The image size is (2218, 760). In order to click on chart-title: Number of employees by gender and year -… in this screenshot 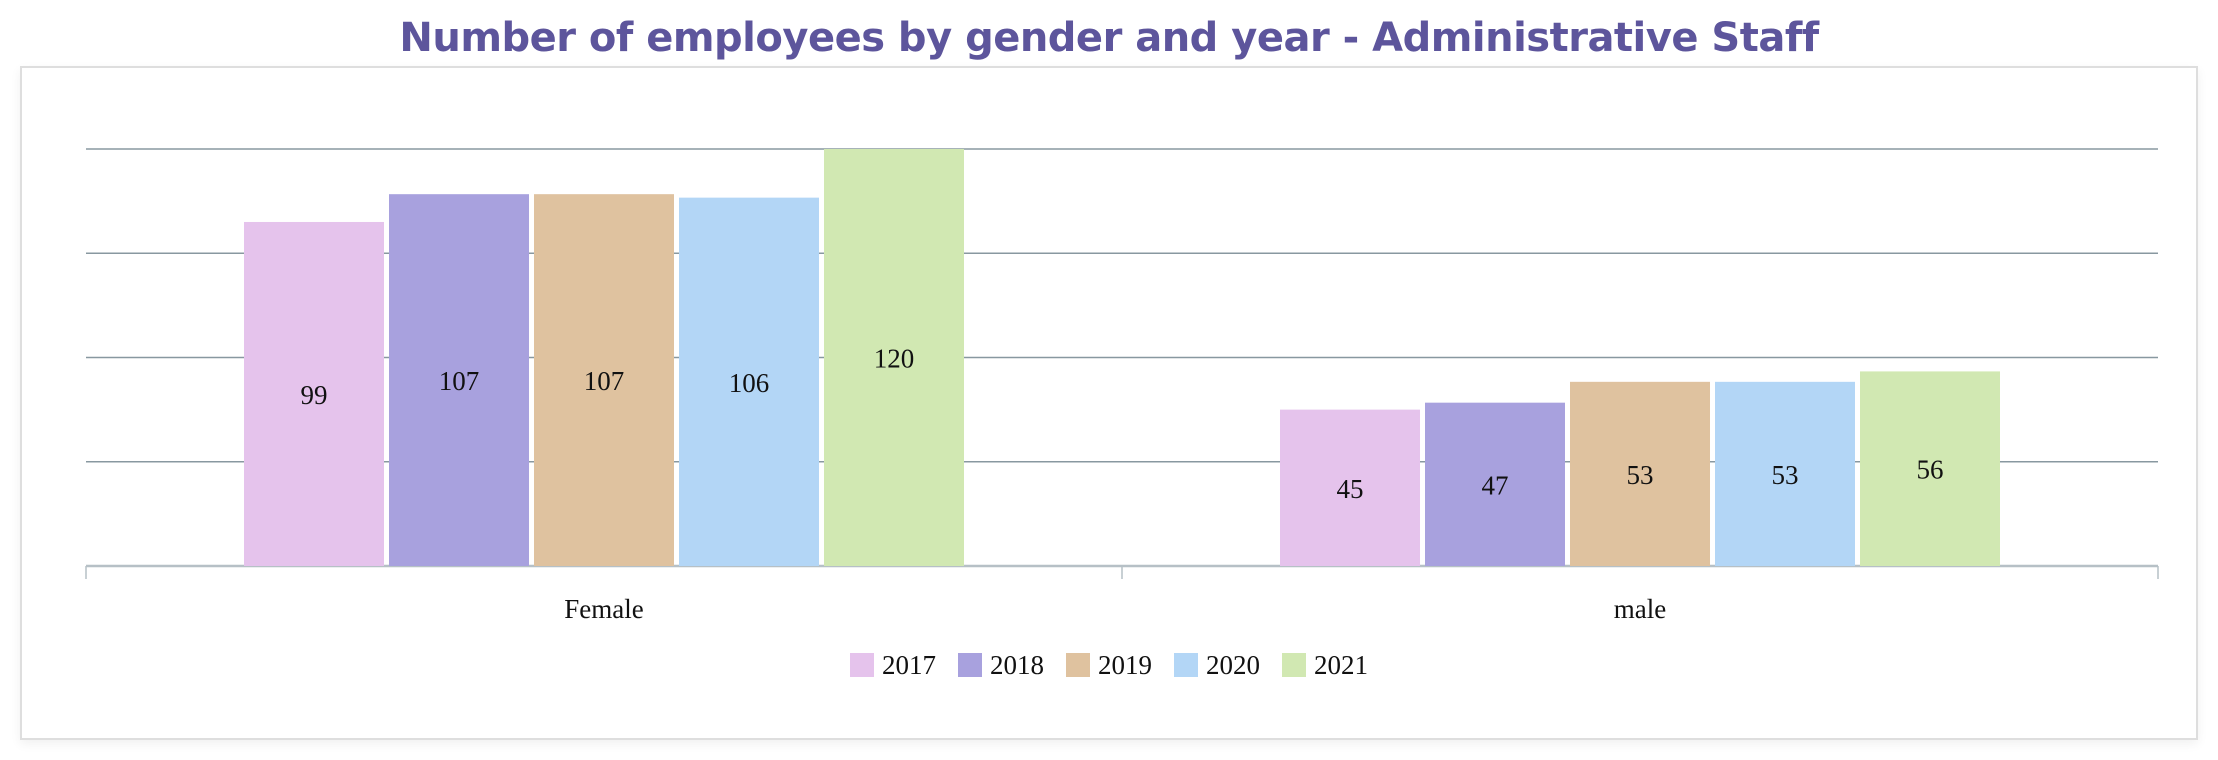, I will do `click(1109, 38)`.